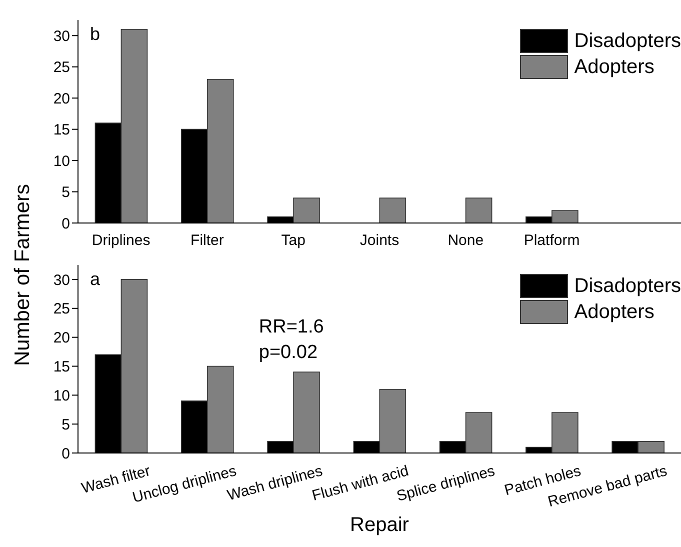  I want to click on chart-title: b, so click(95, 34).